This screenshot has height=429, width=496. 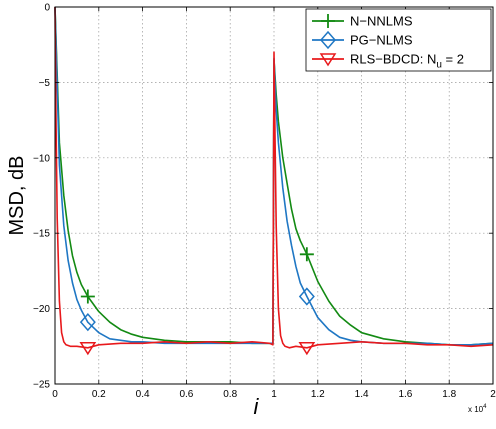 What do you see at coordinates (41, 234) in the screenshot?
I see `y-tick-label: −15` at bounding box center [41, 234].